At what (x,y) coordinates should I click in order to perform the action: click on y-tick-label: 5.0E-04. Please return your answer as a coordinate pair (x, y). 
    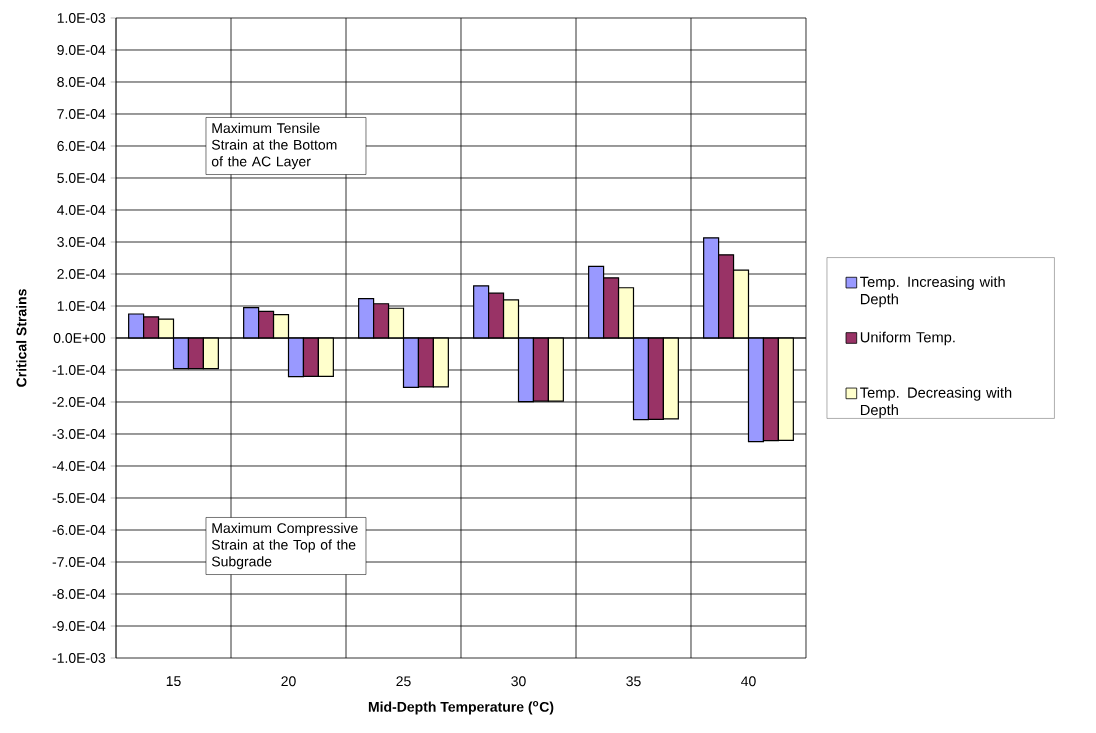
    Looking at the image, I should click on (81, 178).